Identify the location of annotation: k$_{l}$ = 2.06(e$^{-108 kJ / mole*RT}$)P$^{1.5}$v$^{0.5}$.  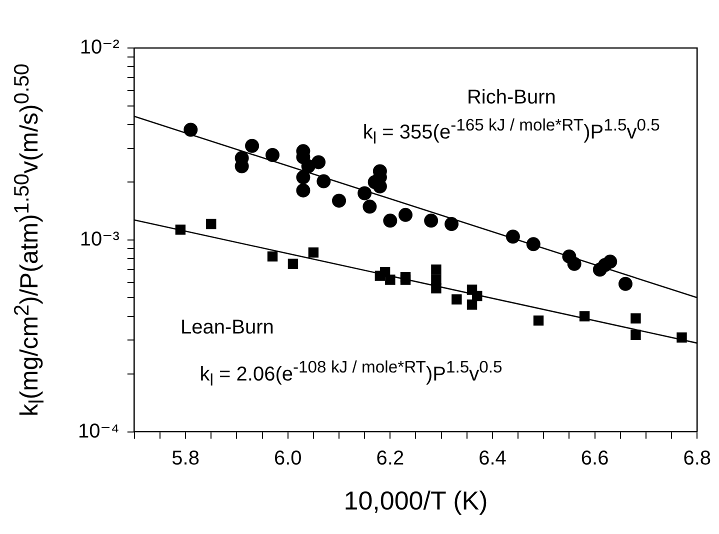
(351, 374).